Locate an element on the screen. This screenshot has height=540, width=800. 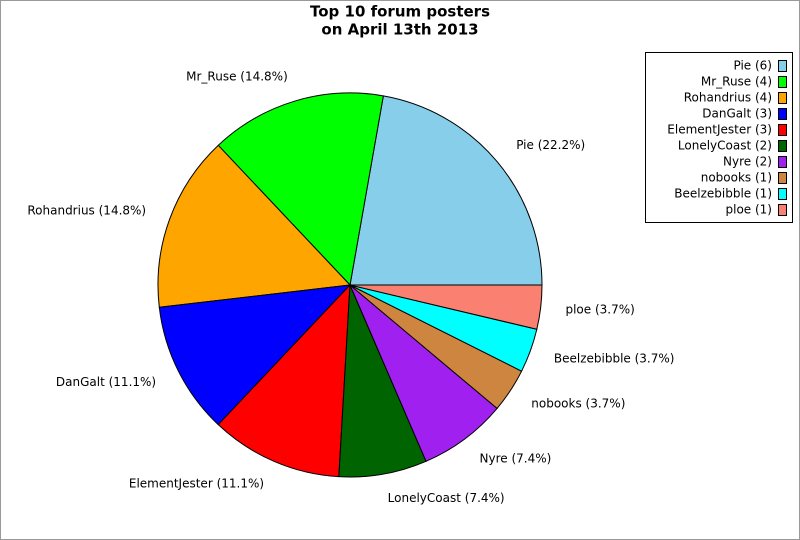
legend-label: nobooks (1) is located at coordinates (736, 178).